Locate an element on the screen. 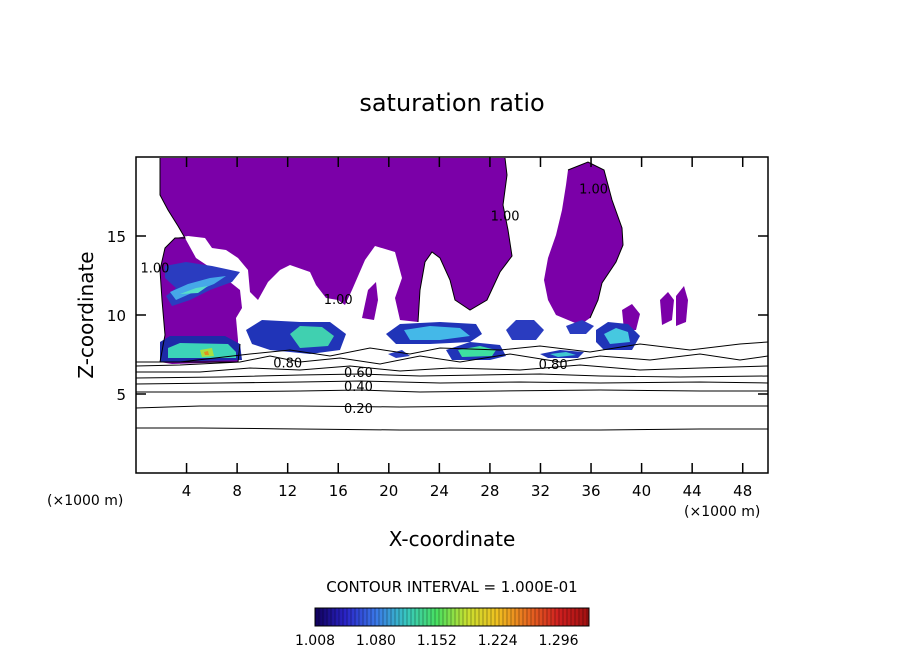 The width and height of the screenshot is (904, 654). colorbar-ticks: 1.008 1.080 1.152 1.224 1.296 is located at coordinates (437, 641).